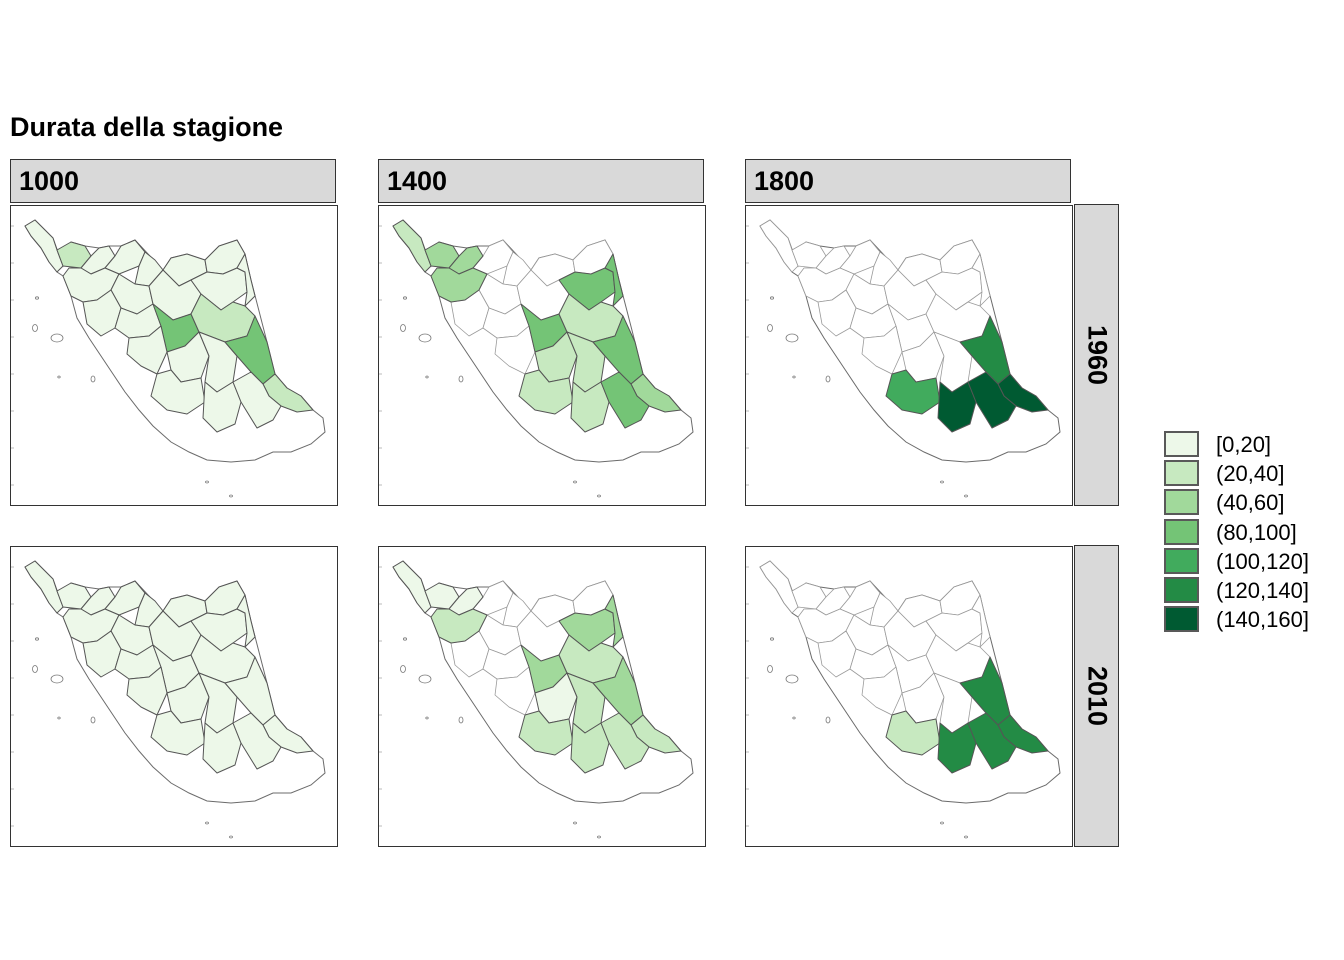  I want to click on legend-item: (40,60], so click(1254, 503).